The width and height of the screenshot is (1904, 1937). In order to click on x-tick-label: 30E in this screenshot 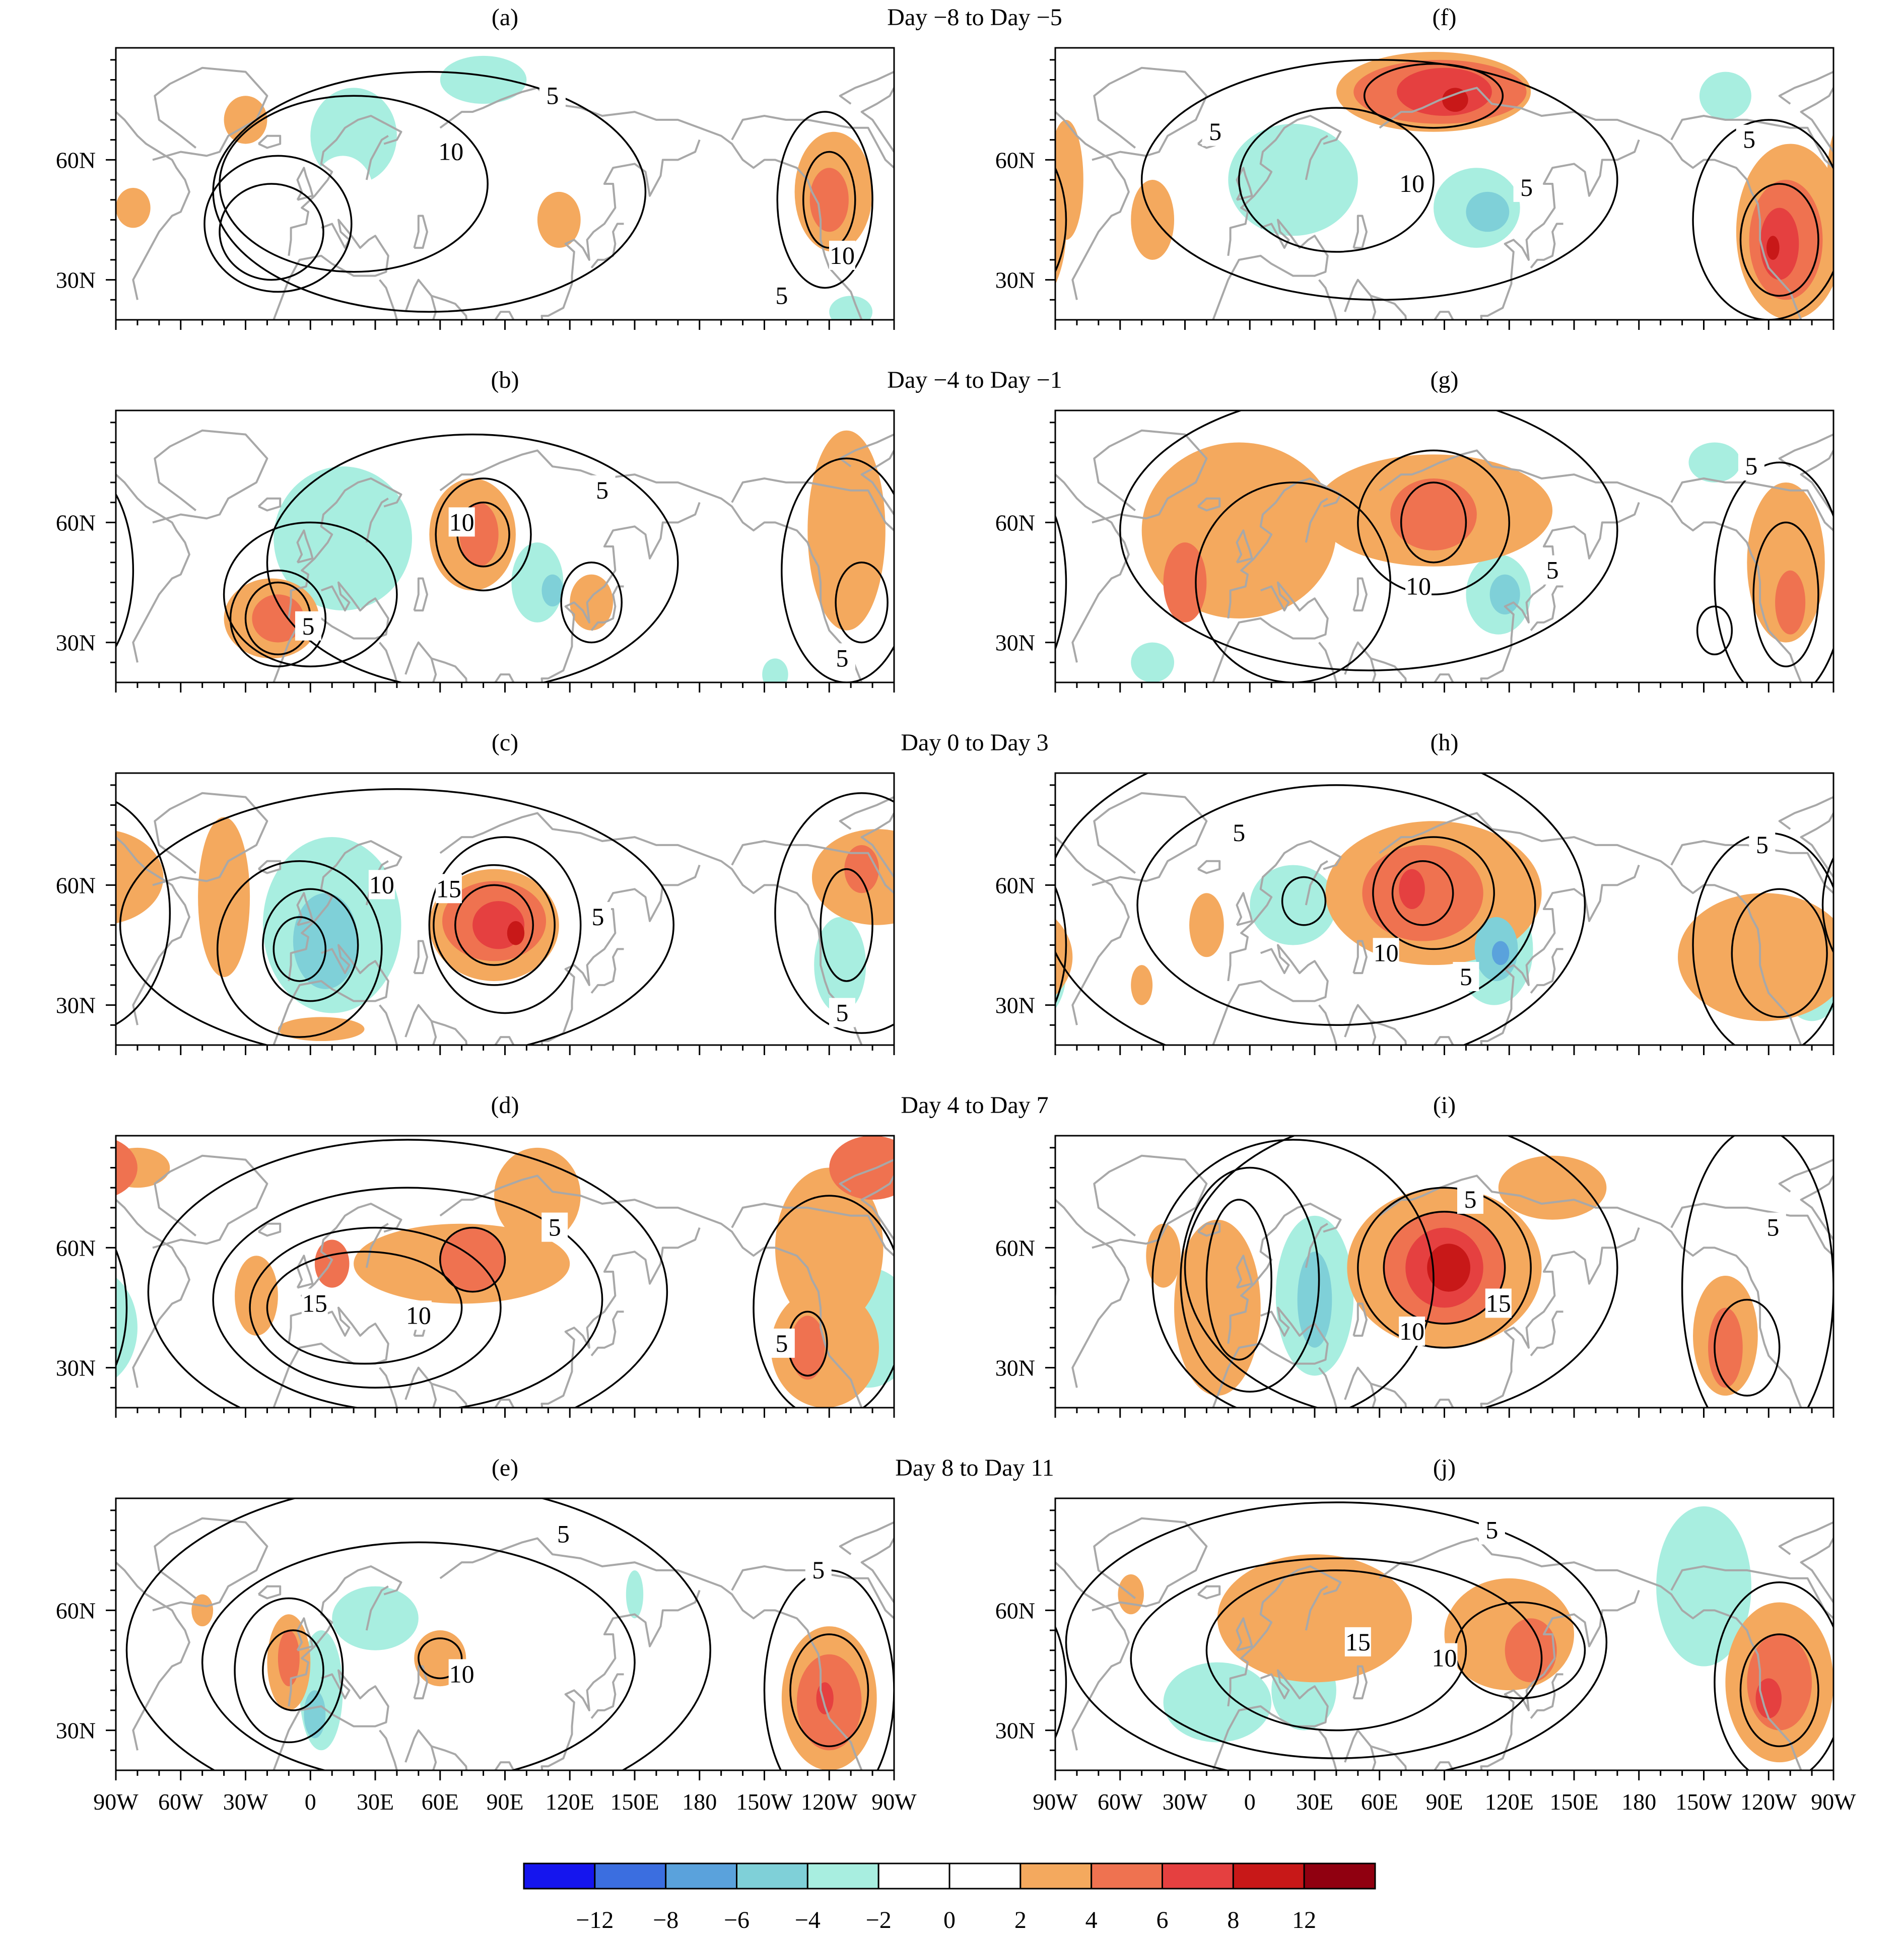, I will do `click(1314, 1802)`.